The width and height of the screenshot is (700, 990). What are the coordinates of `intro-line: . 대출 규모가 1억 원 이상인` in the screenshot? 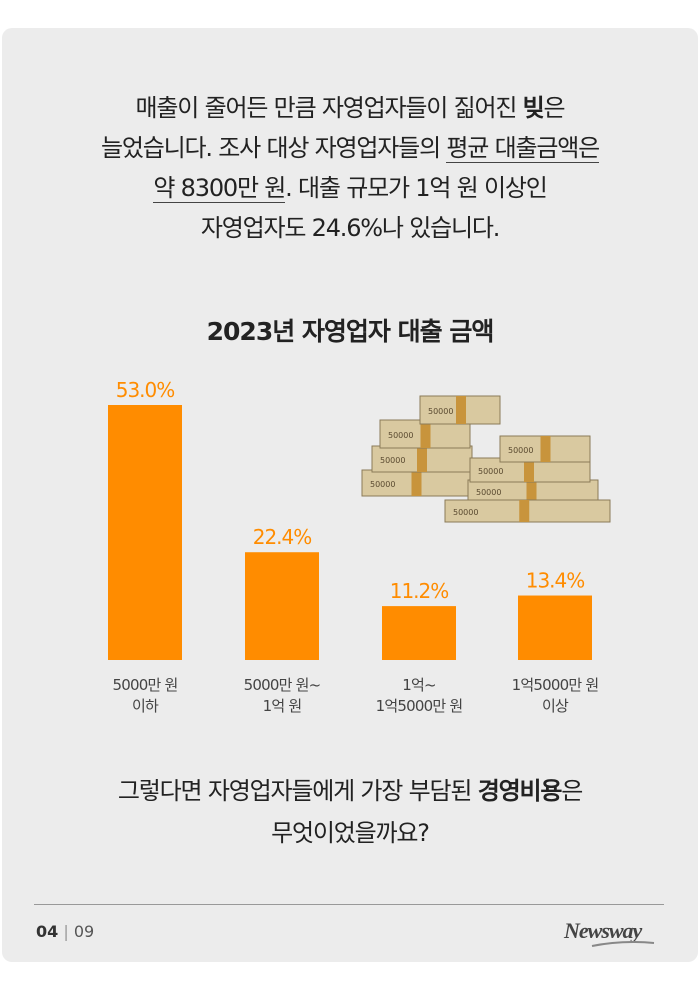 It's located at (416, 188).